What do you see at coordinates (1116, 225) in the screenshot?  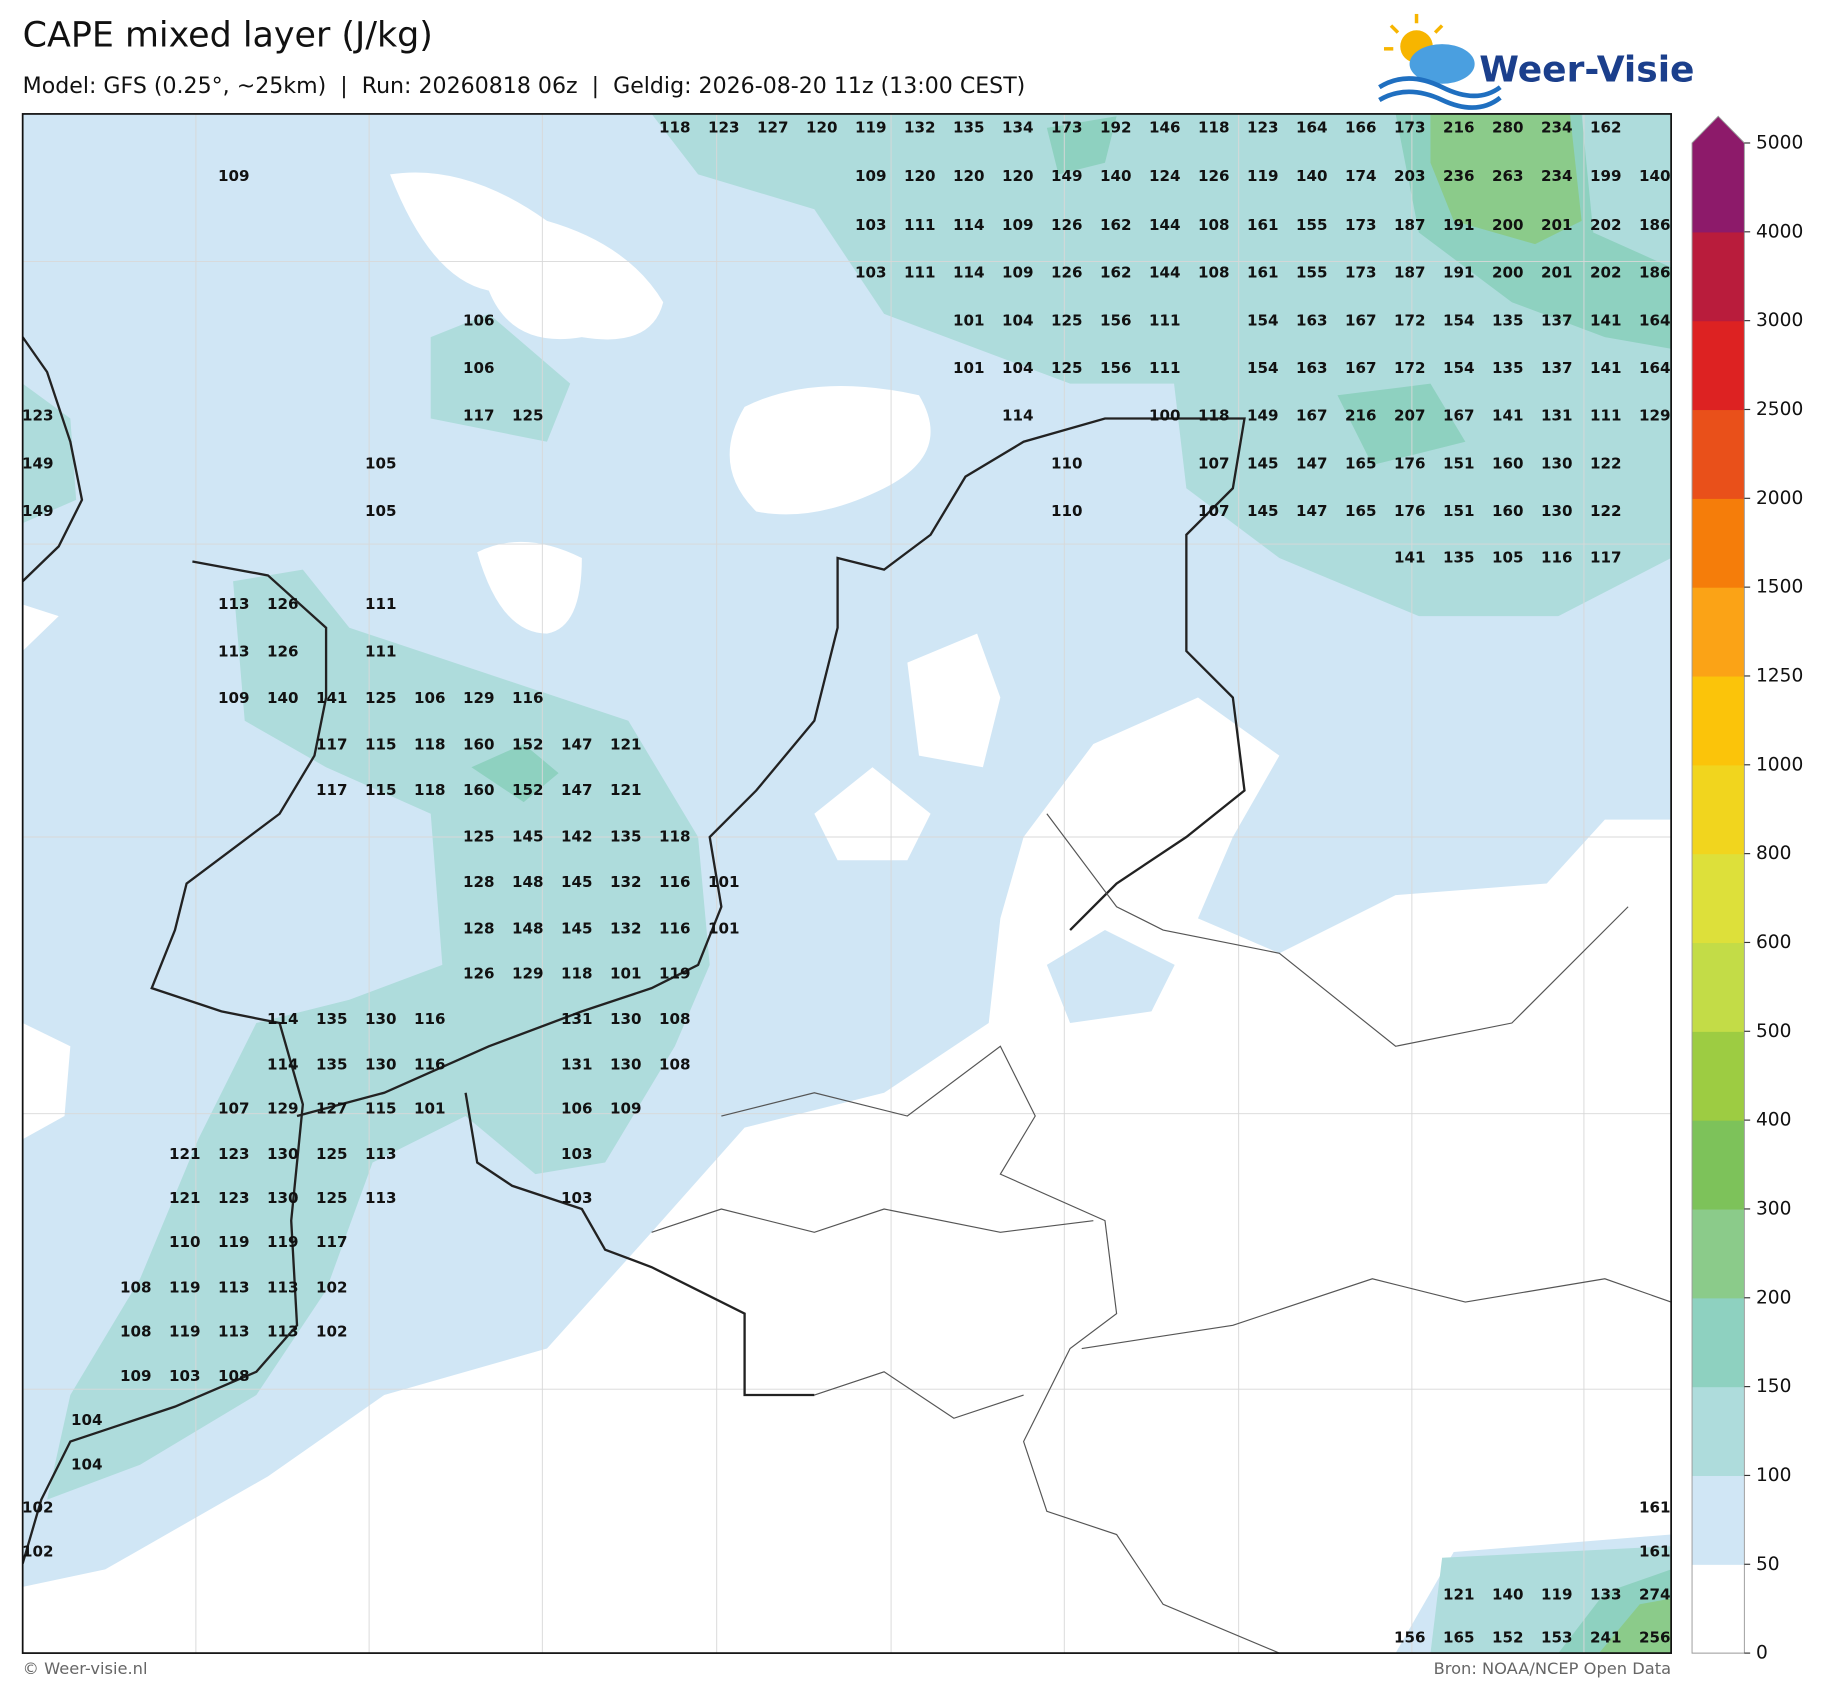 I see `cape-value: 162` at bounding box center [1116, 225].